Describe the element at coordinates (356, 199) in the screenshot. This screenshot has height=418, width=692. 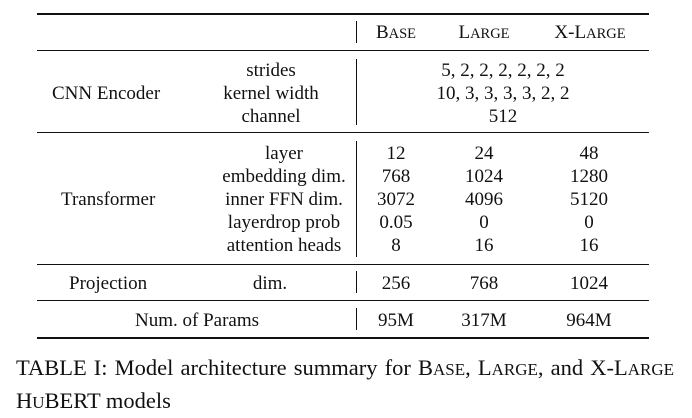
I see `transformer-vline` at that location.